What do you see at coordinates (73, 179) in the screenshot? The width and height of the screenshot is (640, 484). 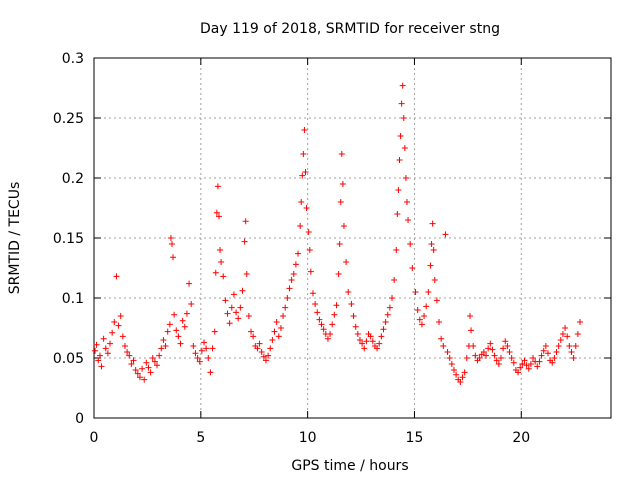 I see `y-tick-label: 0.2` at bounding box center [73, 179].